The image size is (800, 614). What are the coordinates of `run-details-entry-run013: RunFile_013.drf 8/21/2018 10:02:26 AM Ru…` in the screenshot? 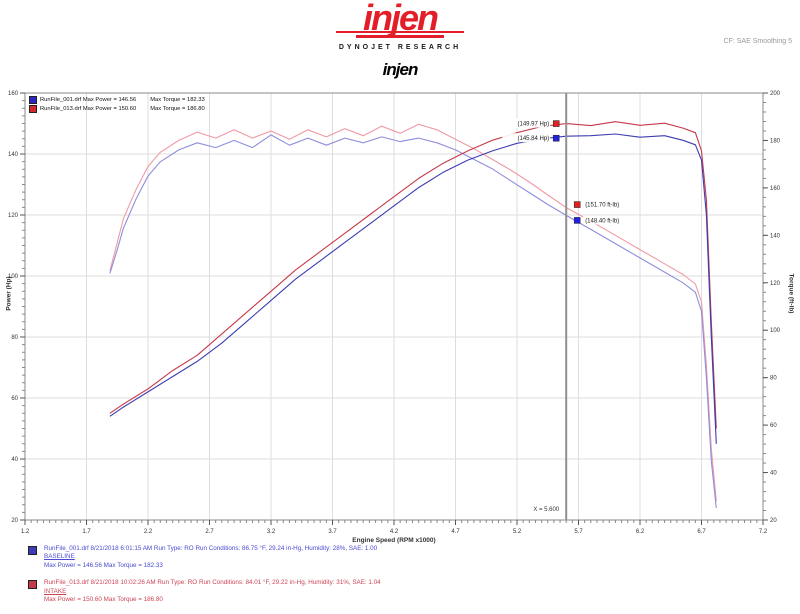 It's located at (410, 591).